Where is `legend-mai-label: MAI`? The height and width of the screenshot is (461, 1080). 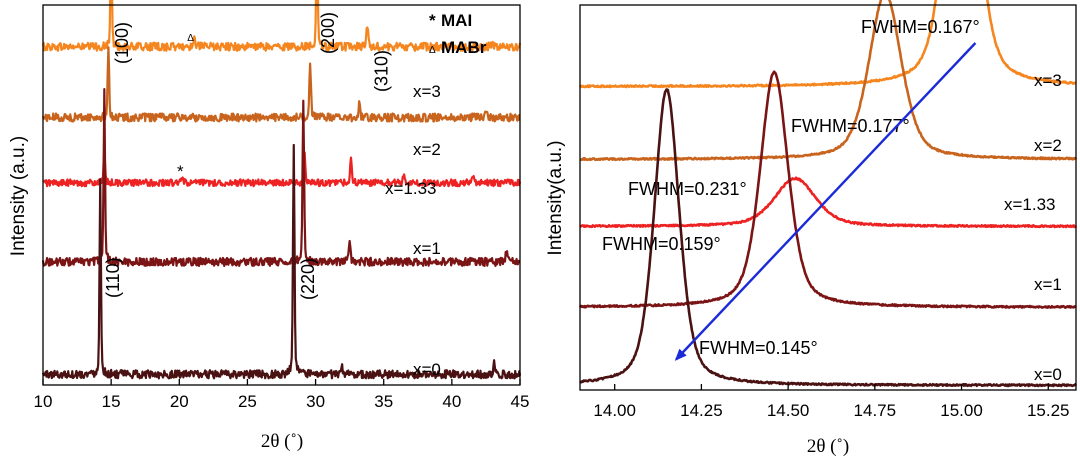
legend-mai-label: MAI is located at coordinates (456, 20).